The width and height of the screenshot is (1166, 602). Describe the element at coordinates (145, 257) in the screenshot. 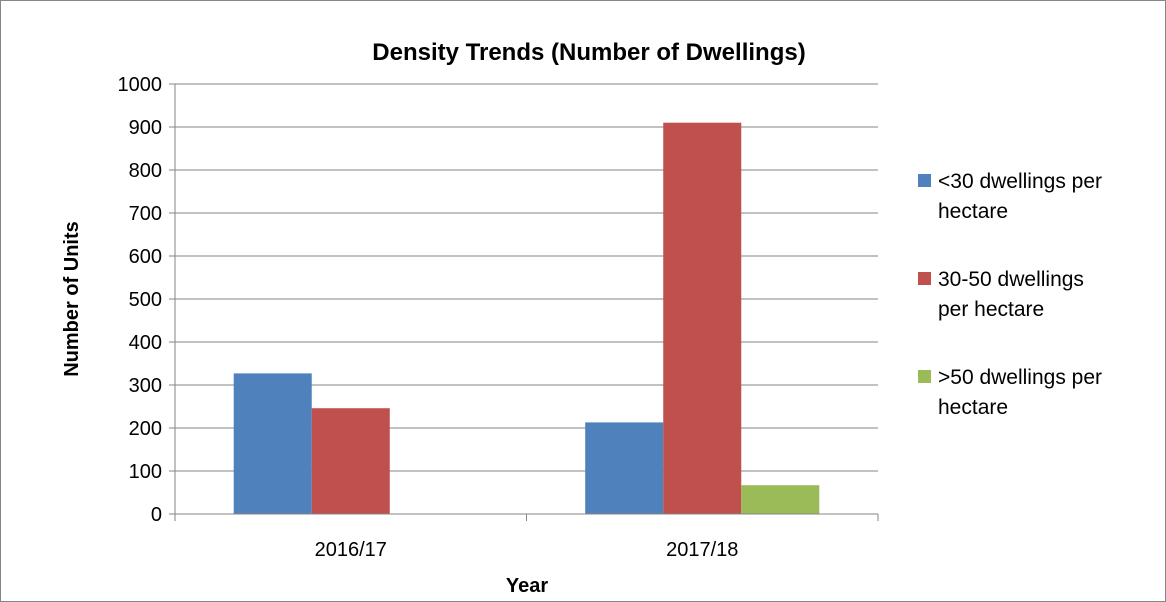

I see `y-tick-label: 600` at that location.